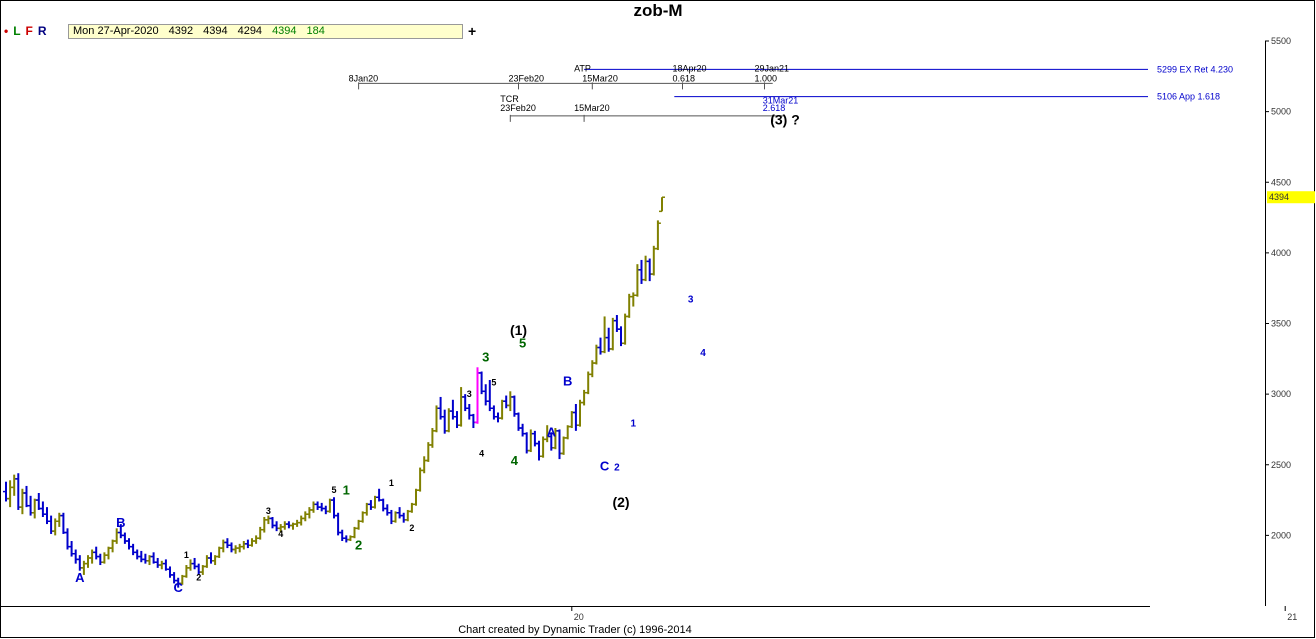 Image resolution: width=1316 pixels, height=639 pixels. What do you see at coordinates (1292, 617) in the screenshot?
I see `x-tick-label: 21` at bounding box center [1292, 617].